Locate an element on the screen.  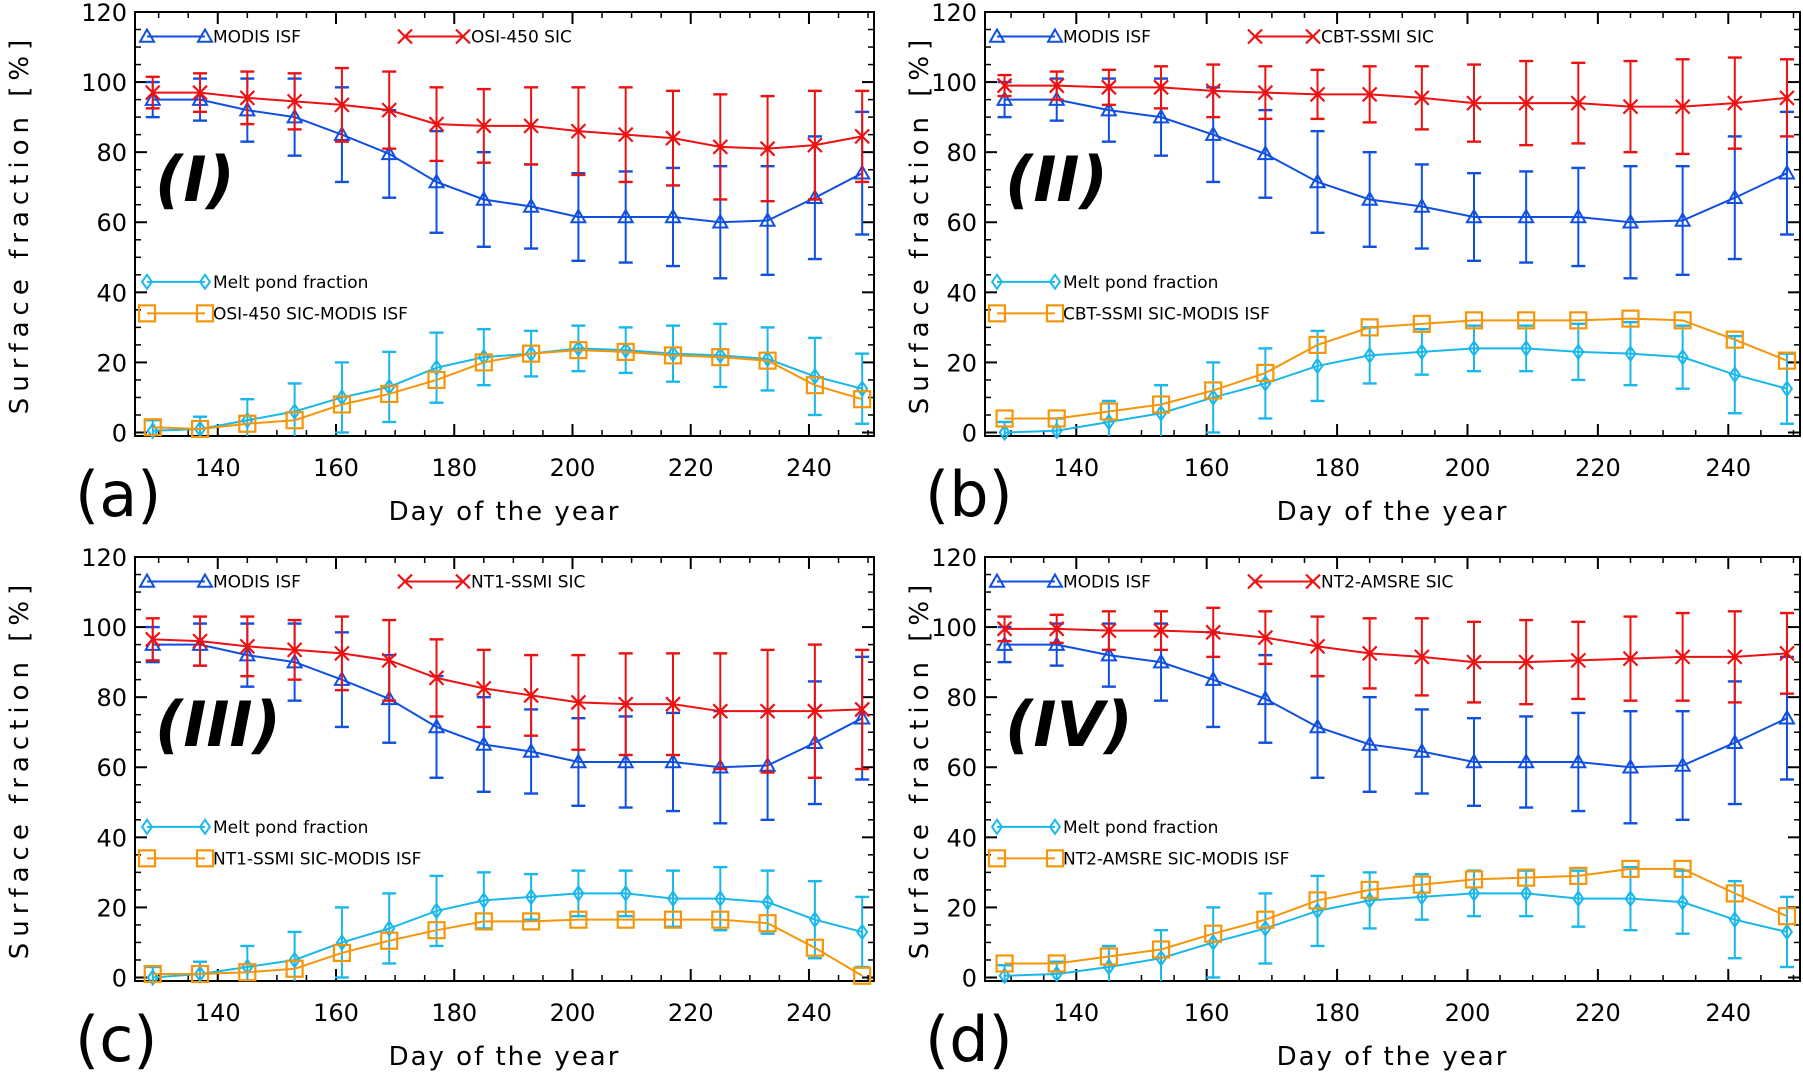
y-tick-label: 60 is located at coordinates (961, 223).